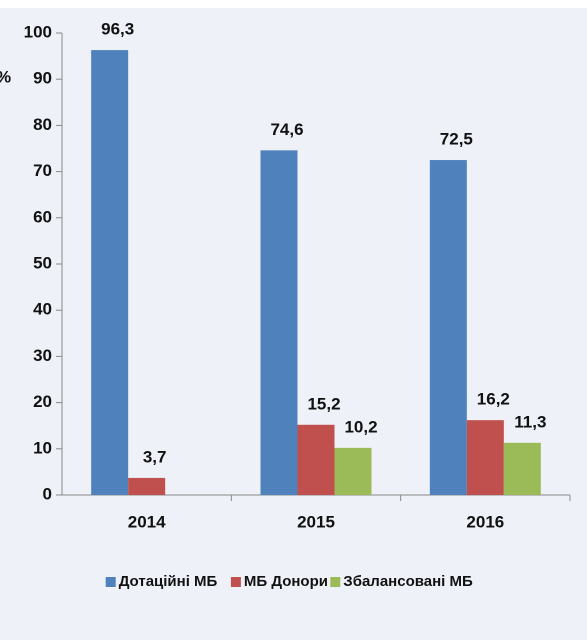  Describe the element at coordinates (42, 447) in the screenshot. I see `y-tick-label: 10` at that location.